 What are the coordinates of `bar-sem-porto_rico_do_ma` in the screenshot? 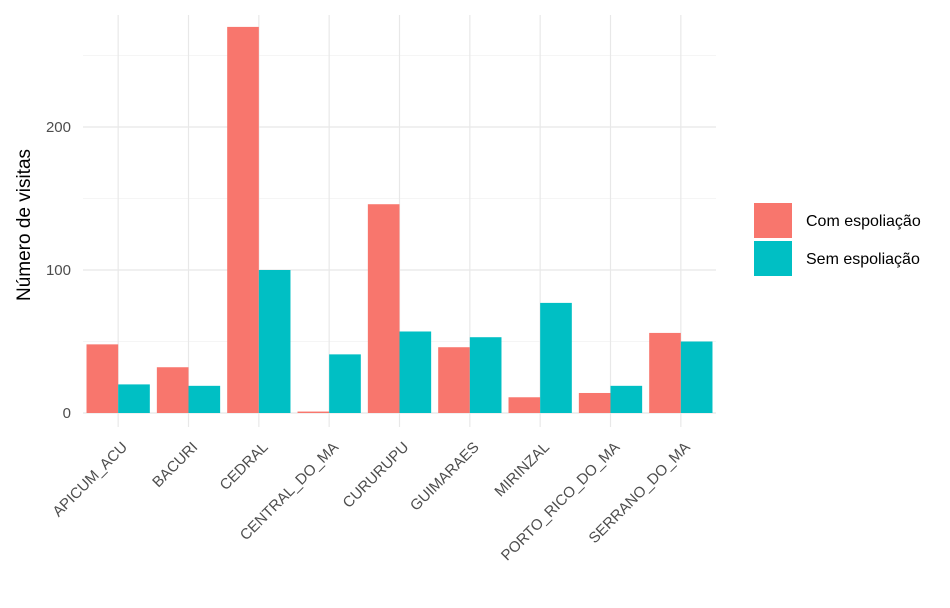 It's located at (626, 399).